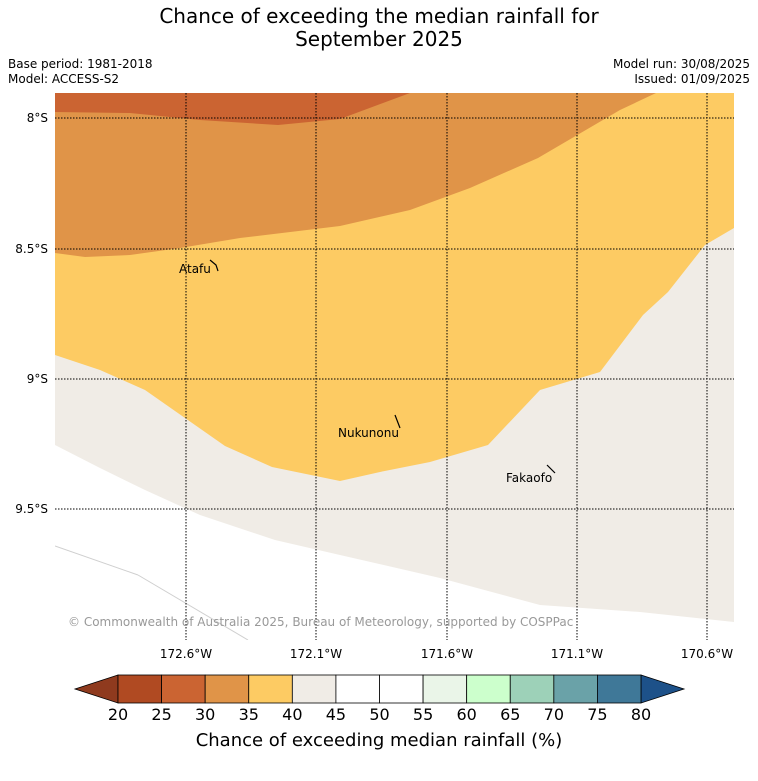  What do you see at coordinates (248, 714) in the screenshot?
I see `colorbar-tick-label: 35` at bounding box center [248, 714].